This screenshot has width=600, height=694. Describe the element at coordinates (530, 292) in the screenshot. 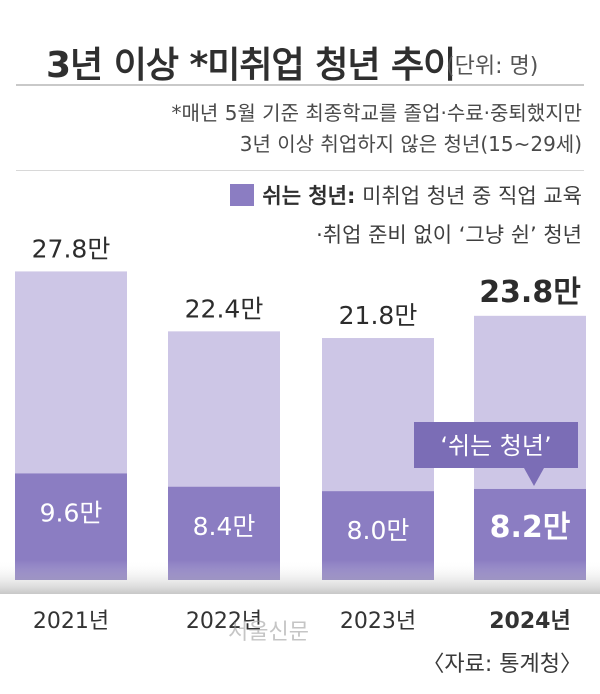

I see `total-value-label: 23.8만` at that location.